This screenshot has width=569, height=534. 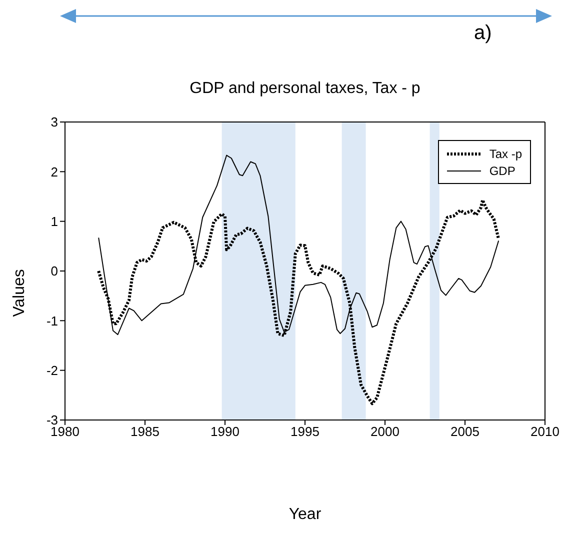 I want to click on y-tick-label: -2, so click(x=52, y=370).